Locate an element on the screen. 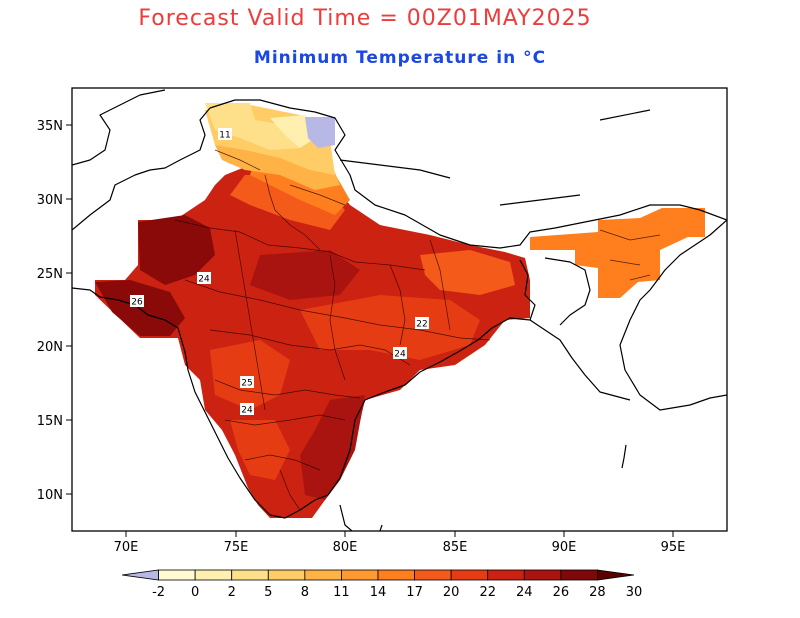 This screenshot has height=618, width=800. colorbar-label: 0 is located at coordinates (195, 592).